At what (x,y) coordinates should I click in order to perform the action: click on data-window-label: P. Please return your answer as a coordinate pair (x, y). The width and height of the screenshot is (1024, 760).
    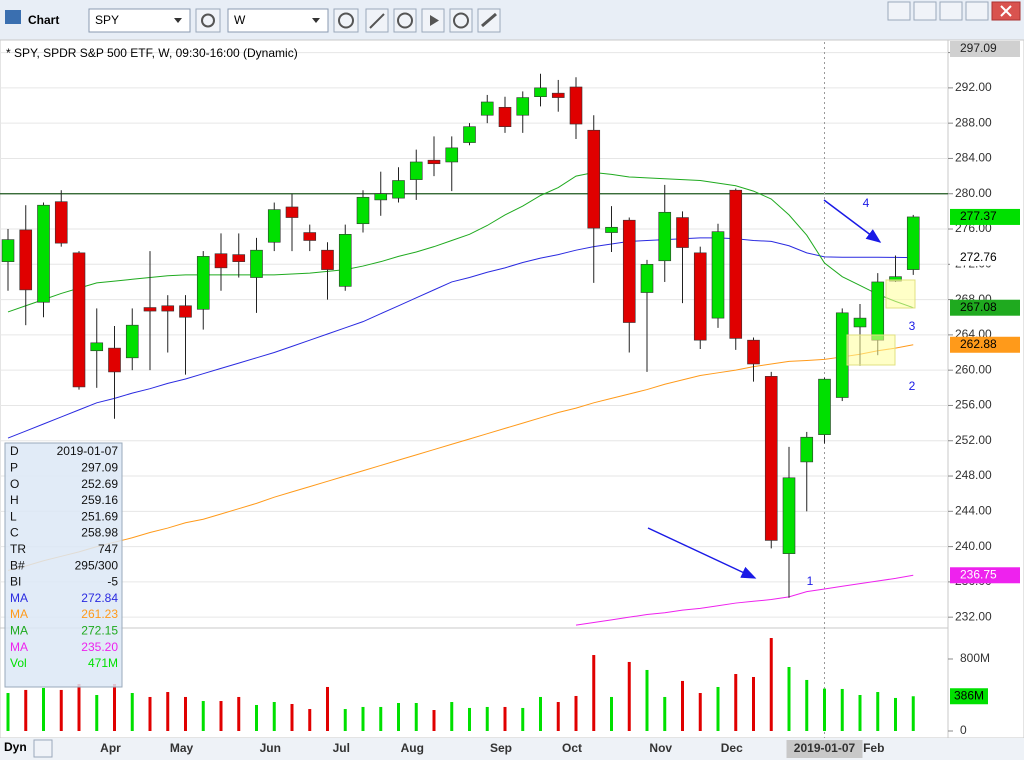
    Looking at the image, I should click on (14, 467).